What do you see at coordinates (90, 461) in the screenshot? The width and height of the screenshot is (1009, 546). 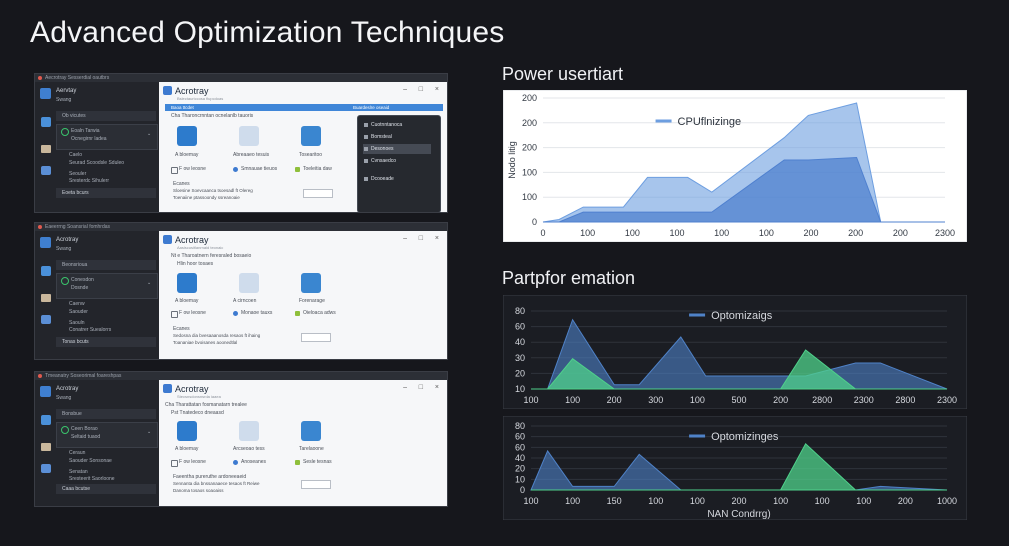 I see `sidebar-item: Saouder Sonsonae` at bounding box center [90, 461].